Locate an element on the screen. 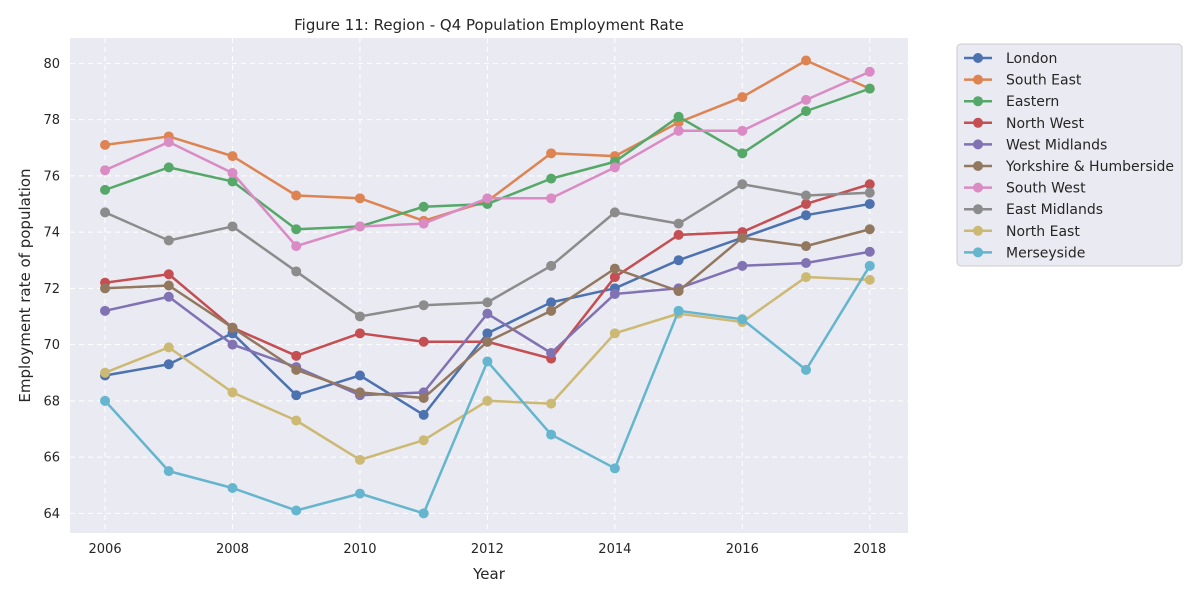 The image size is (1200, 600). y-tick-label: 76 is located at coordinates (51, 176).